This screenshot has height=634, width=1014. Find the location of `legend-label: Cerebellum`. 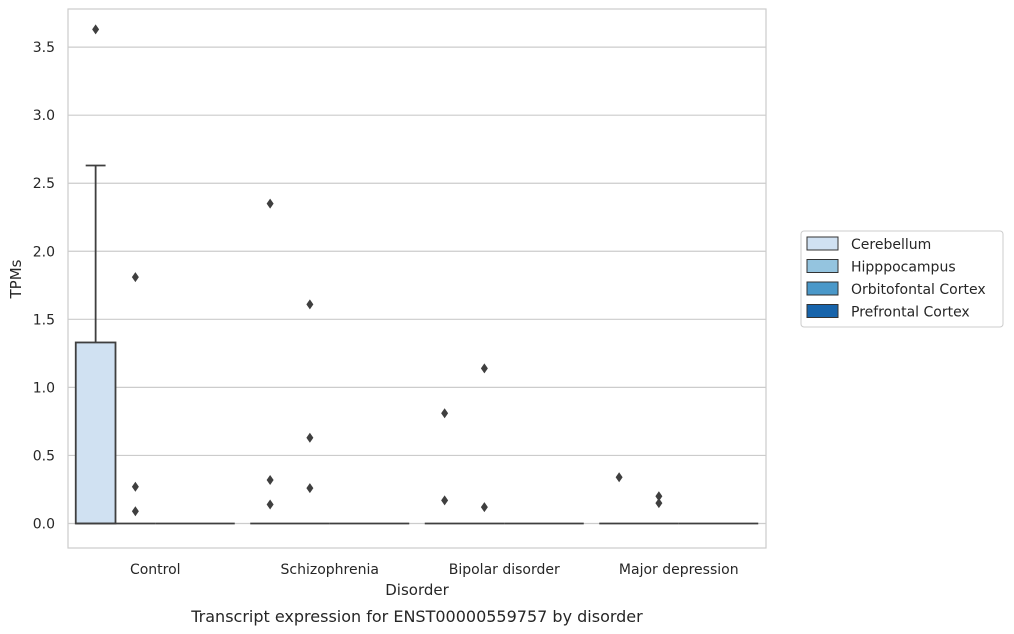

legend-label: Cerebellum is located at coordinates (891, 245).